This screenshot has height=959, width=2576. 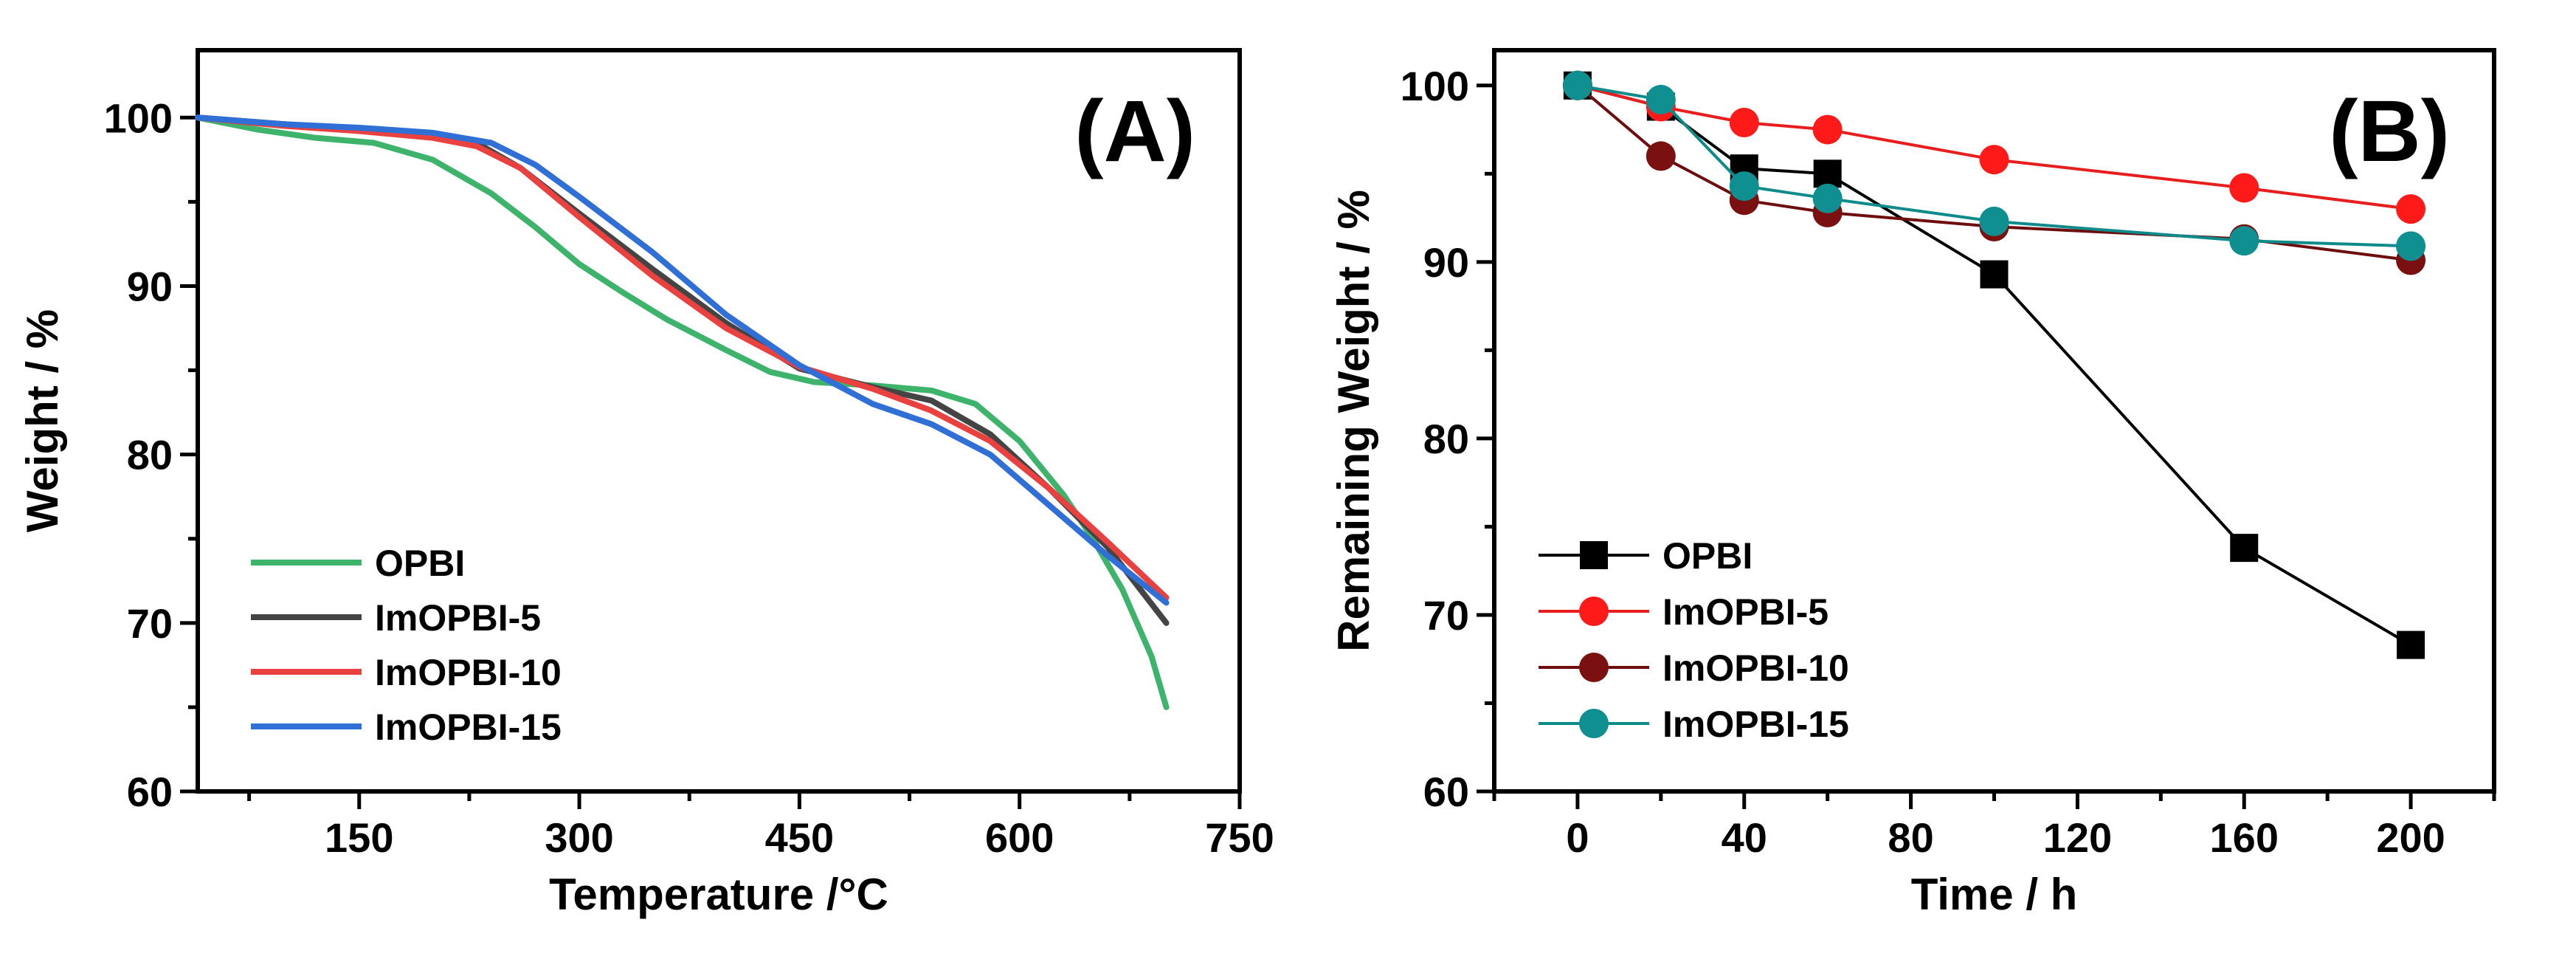 What do you see at coordinates (1994, 894) in the screenshot?
I see `x-axis-title-B: Time / h` at bounding box center [1994, 894].